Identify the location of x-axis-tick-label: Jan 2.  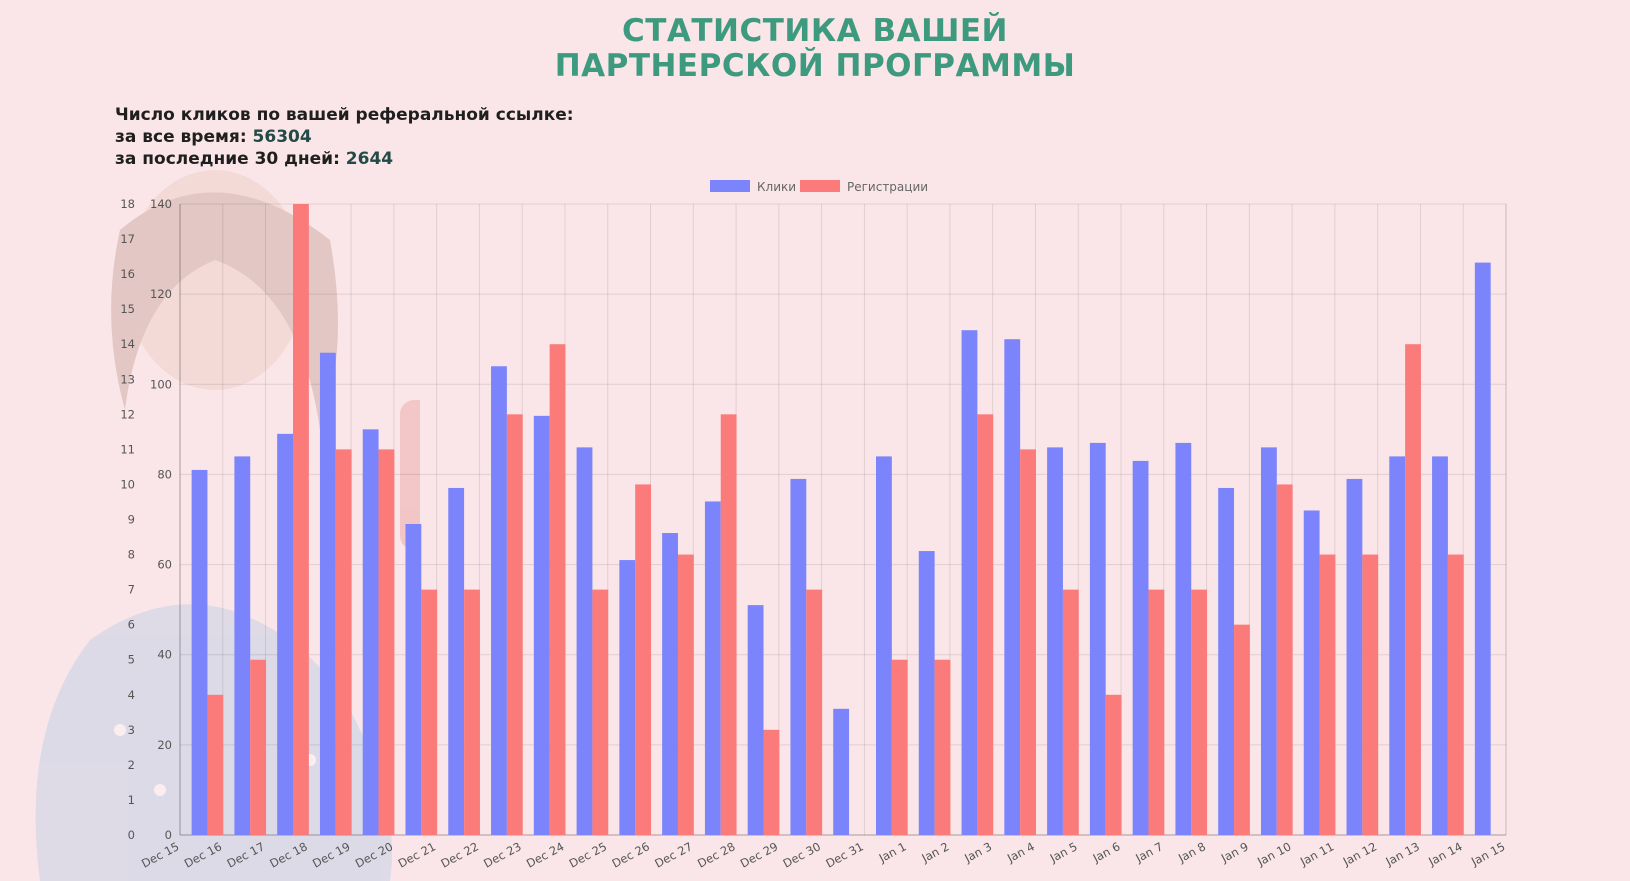
(935, 852).